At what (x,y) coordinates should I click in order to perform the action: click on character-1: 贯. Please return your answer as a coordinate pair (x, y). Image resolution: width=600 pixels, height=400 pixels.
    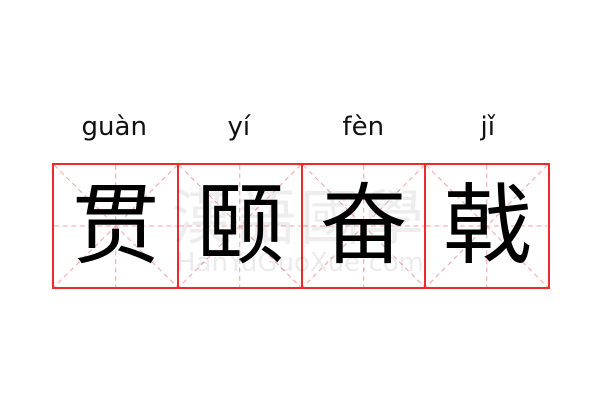
    Looking at the image, I should click on (115, 225).